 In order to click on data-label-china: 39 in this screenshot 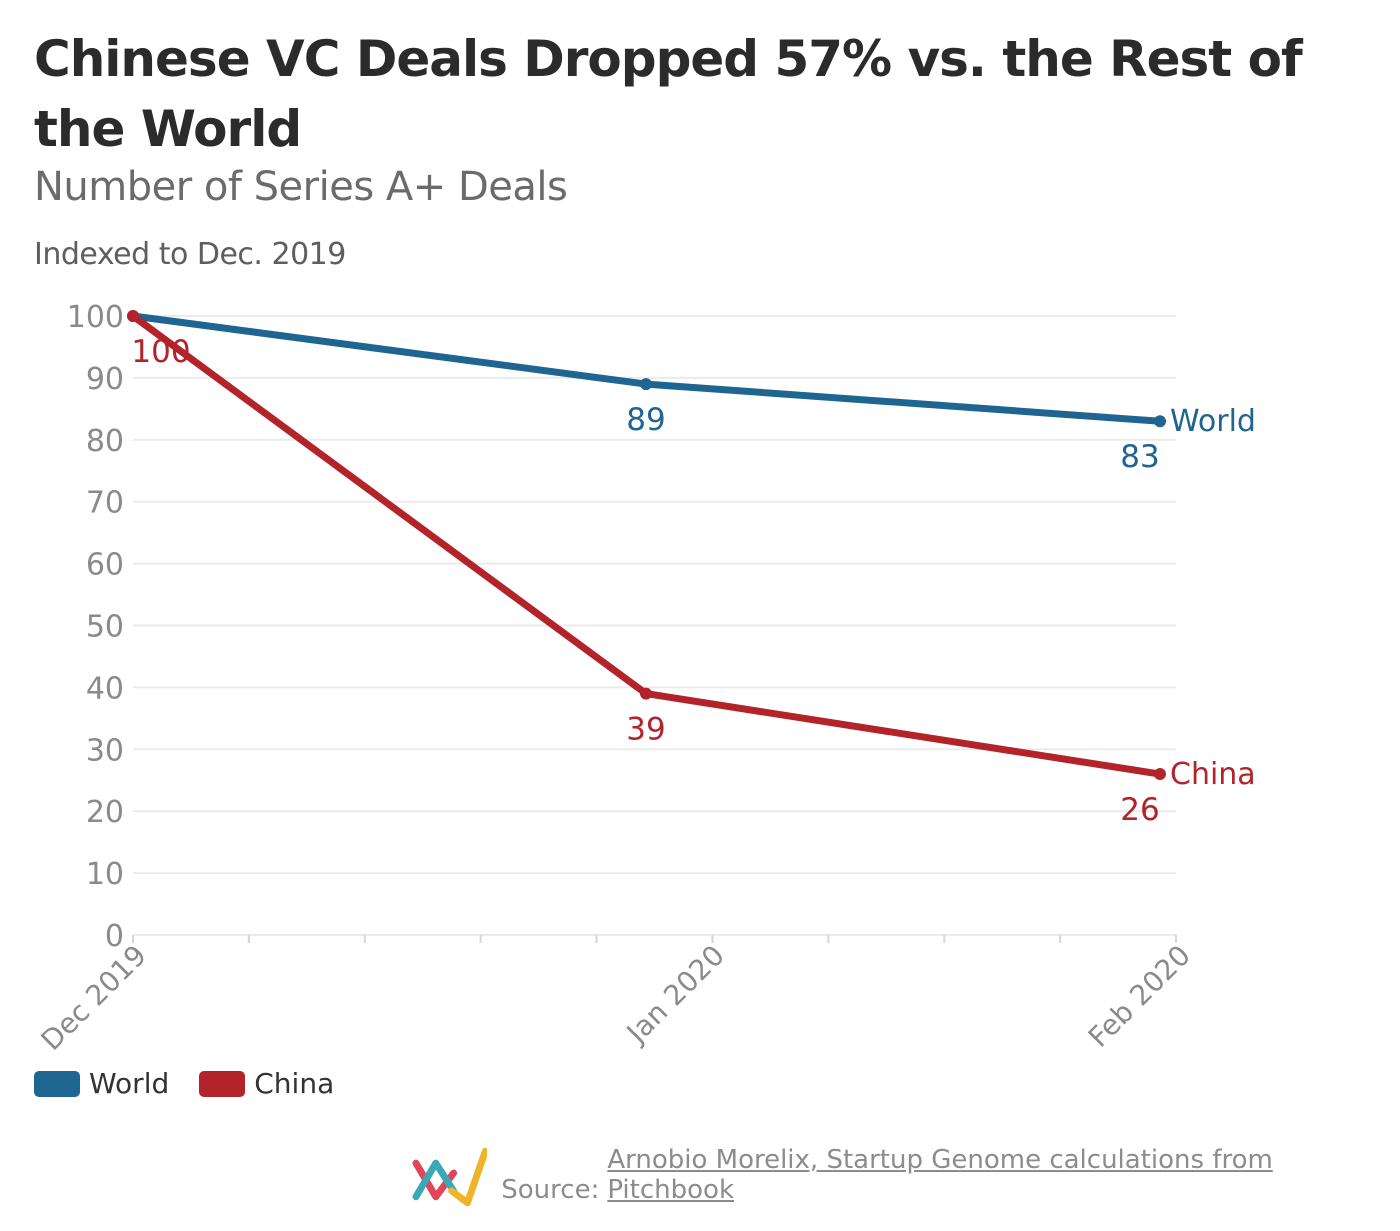, I will do `click(645, 730)`.